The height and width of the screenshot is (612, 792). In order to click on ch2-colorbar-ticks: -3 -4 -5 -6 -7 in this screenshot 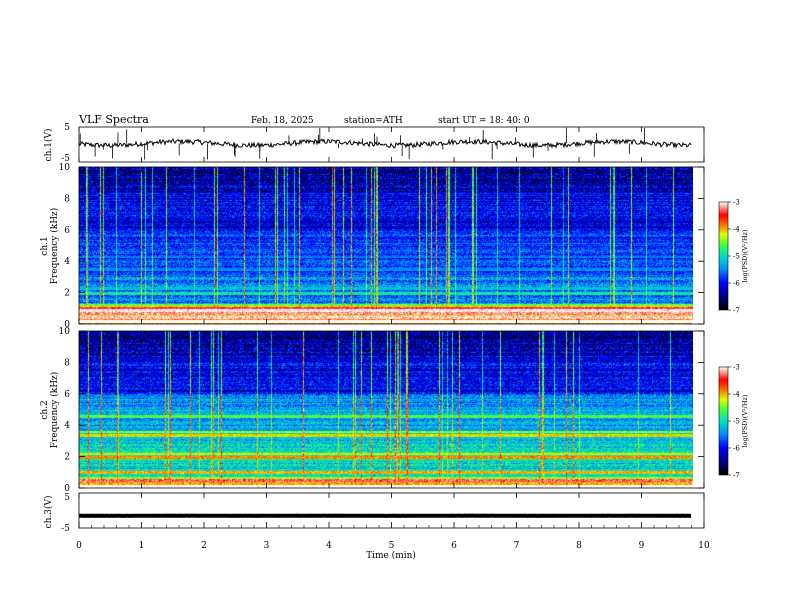, I will do `click(734, 422)`.